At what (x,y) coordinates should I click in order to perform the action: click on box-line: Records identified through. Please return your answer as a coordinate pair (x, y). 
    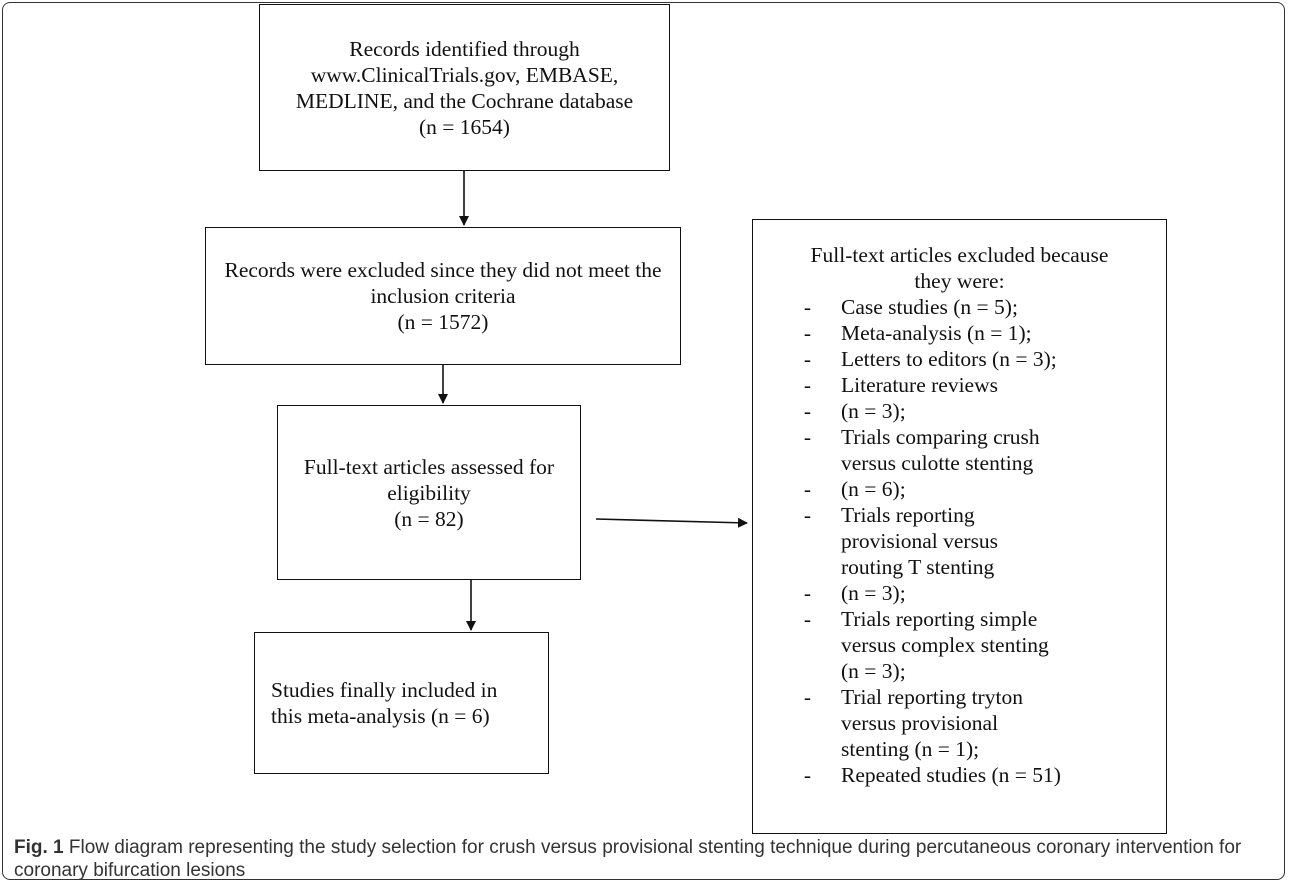
    Looking at the image, I should click on (464, 48).